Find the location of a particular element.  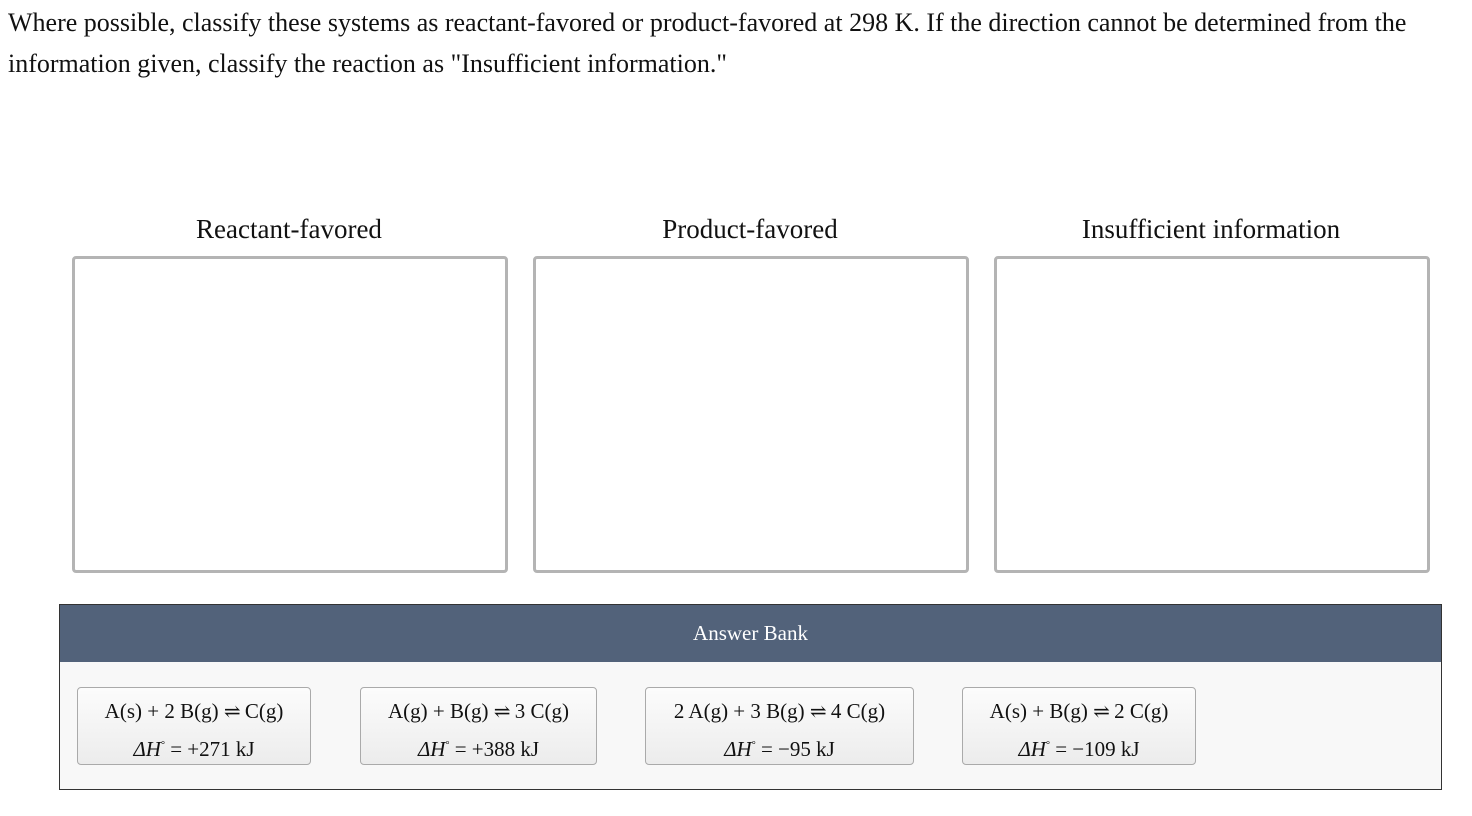

bin-label-insufficient-information: Insufficient information is located at coordinates (1211, 229).